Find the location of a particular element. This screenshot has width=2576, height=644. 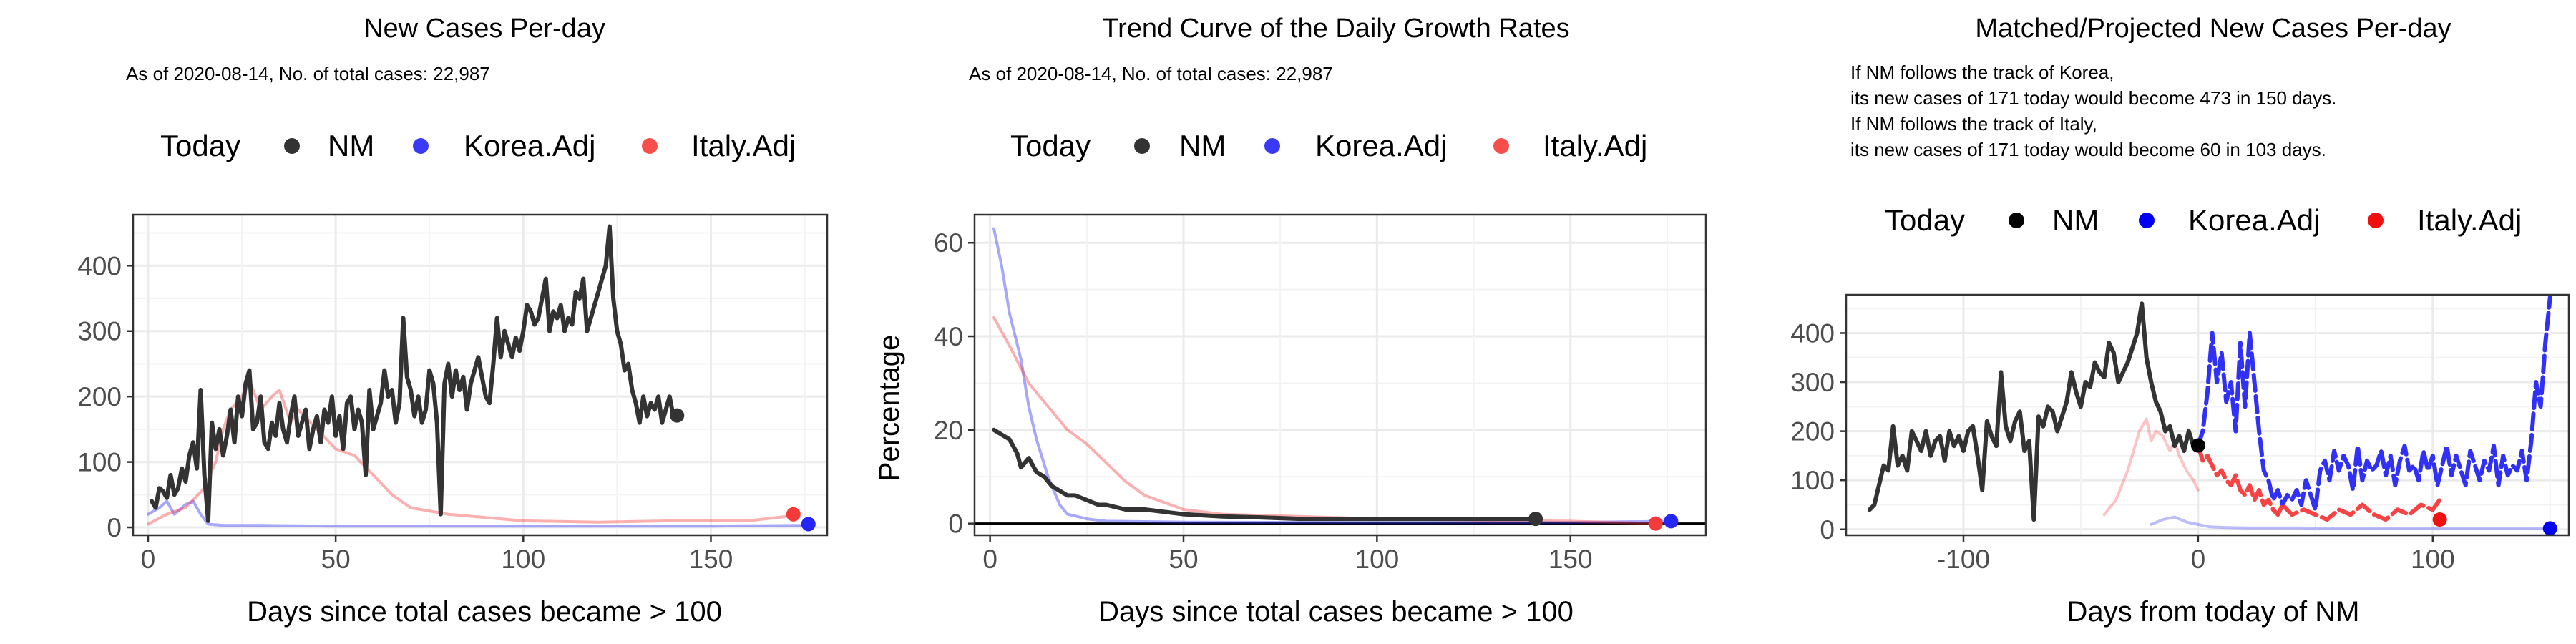

chart-2-x-axis-label: Days since total cases became > 100 is located at coordinates (1336, 612).